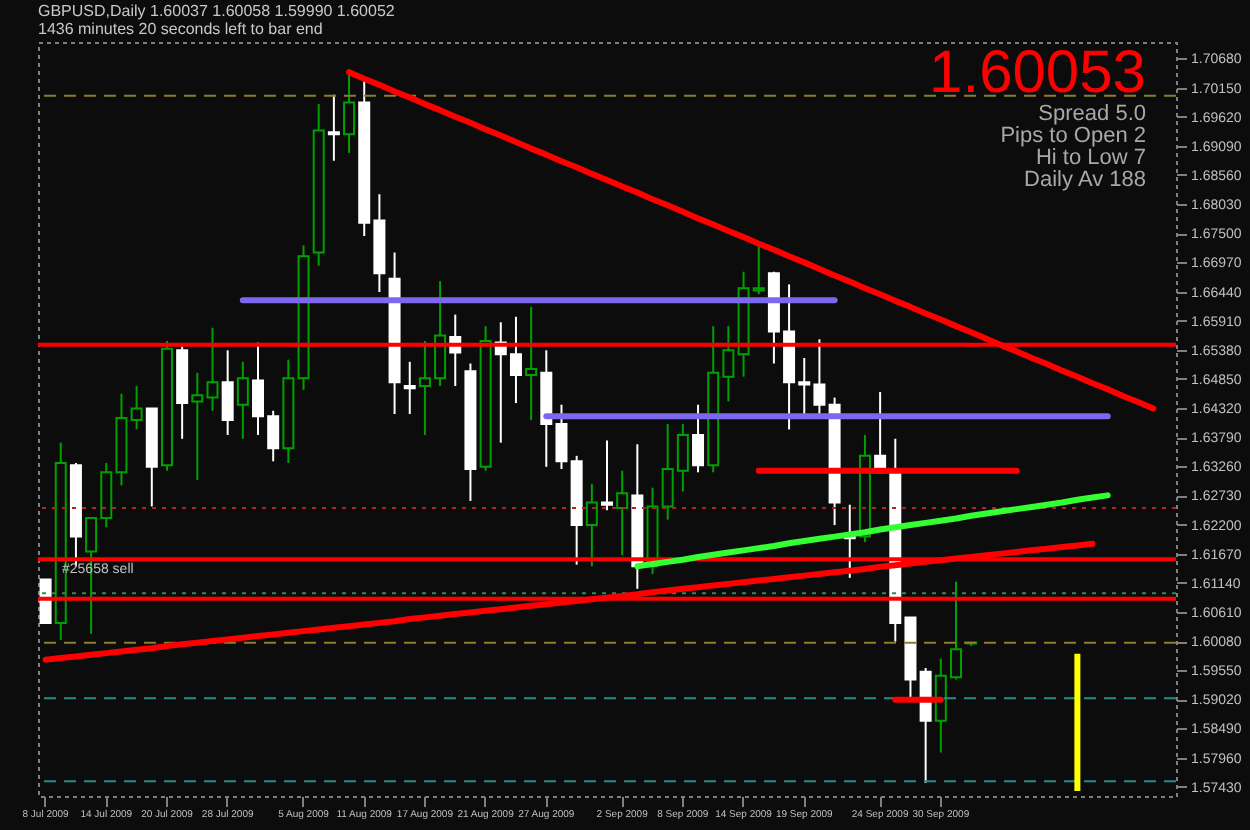 The image size is (1250, 830). What do you see at coordinates (1072, 136) in the screenshot?
I see `annotation: Pips to Open 2` at bounding box center [1072, 136].